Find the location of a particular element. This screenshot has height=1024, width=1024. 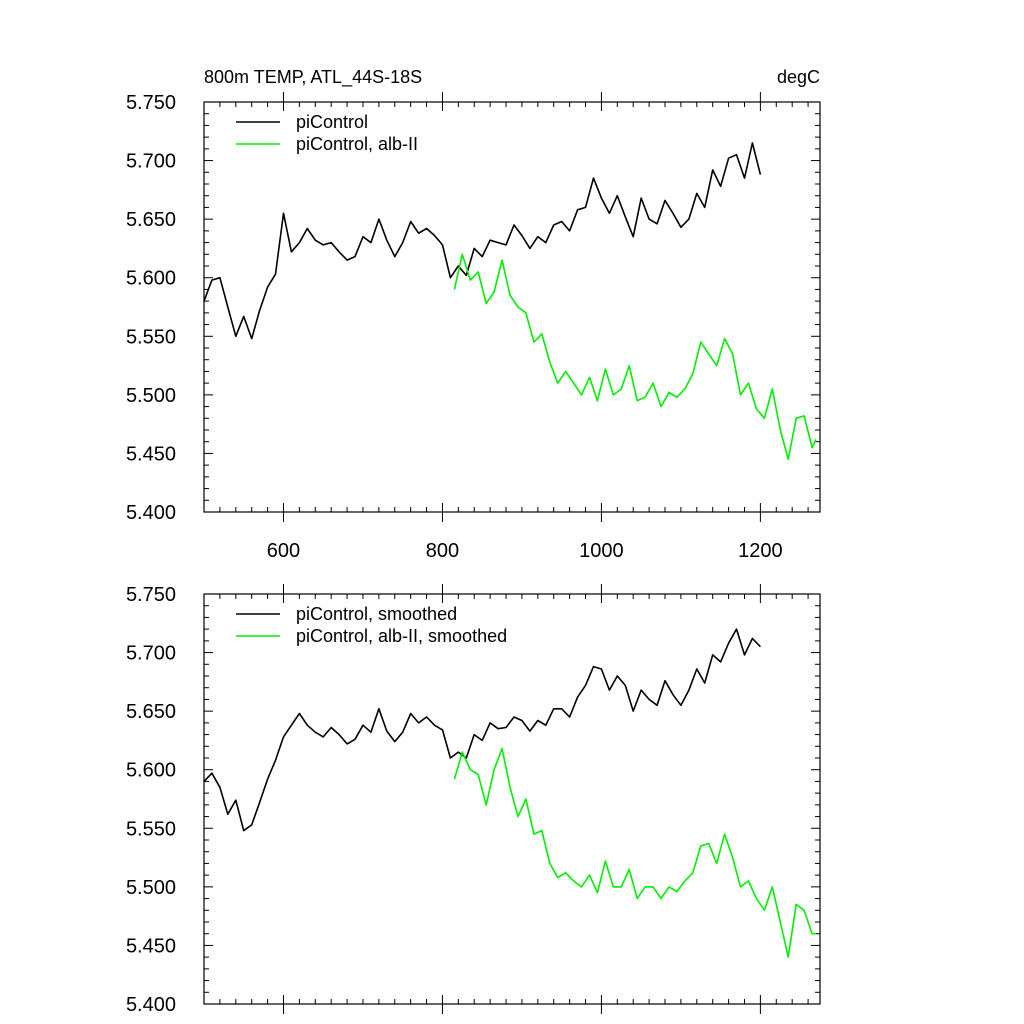

x-tick-label: 800 is located at coordinates (442, 551).